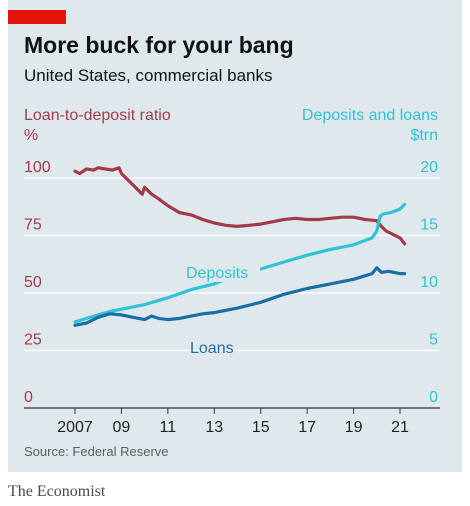  What do you see at coordinates (240, 296) in the screenshot?
I see `loans-line` at bounding box center [240, 296].